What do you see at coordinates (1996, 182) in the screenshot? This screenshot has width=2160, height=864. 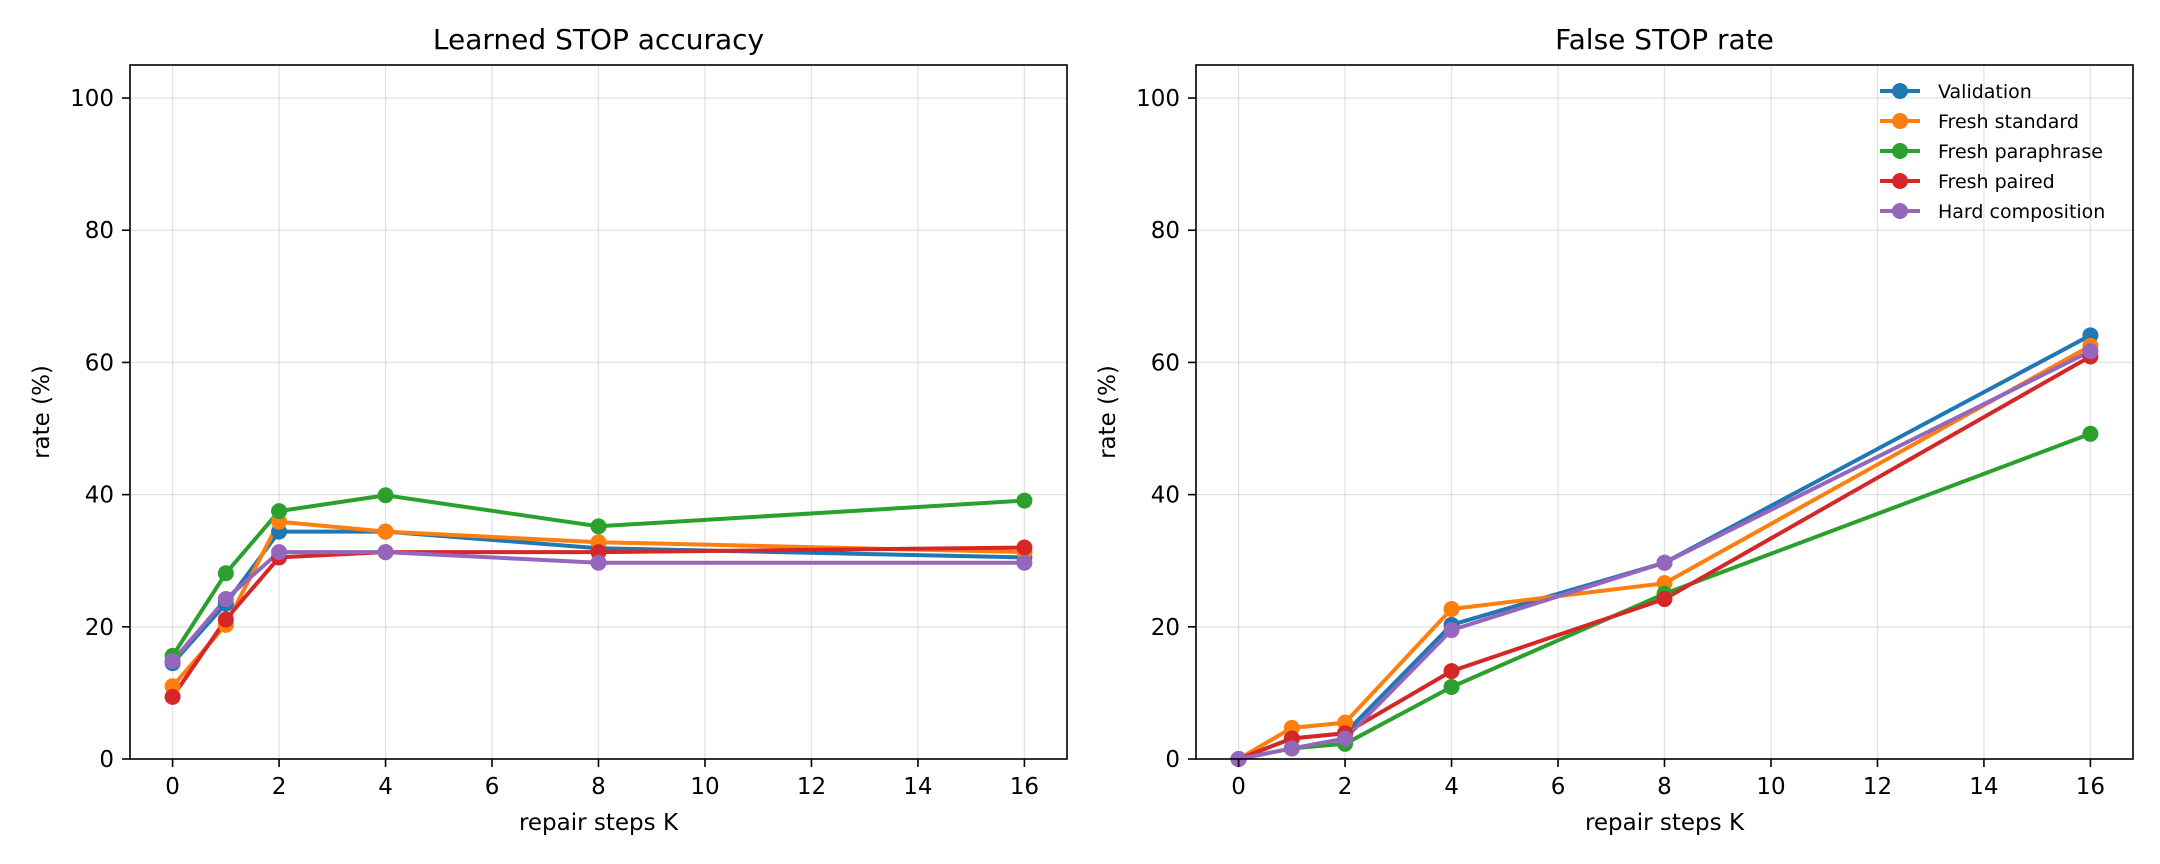 I see `legend-label: Fresh paired` at bounding box center [1996, 182].